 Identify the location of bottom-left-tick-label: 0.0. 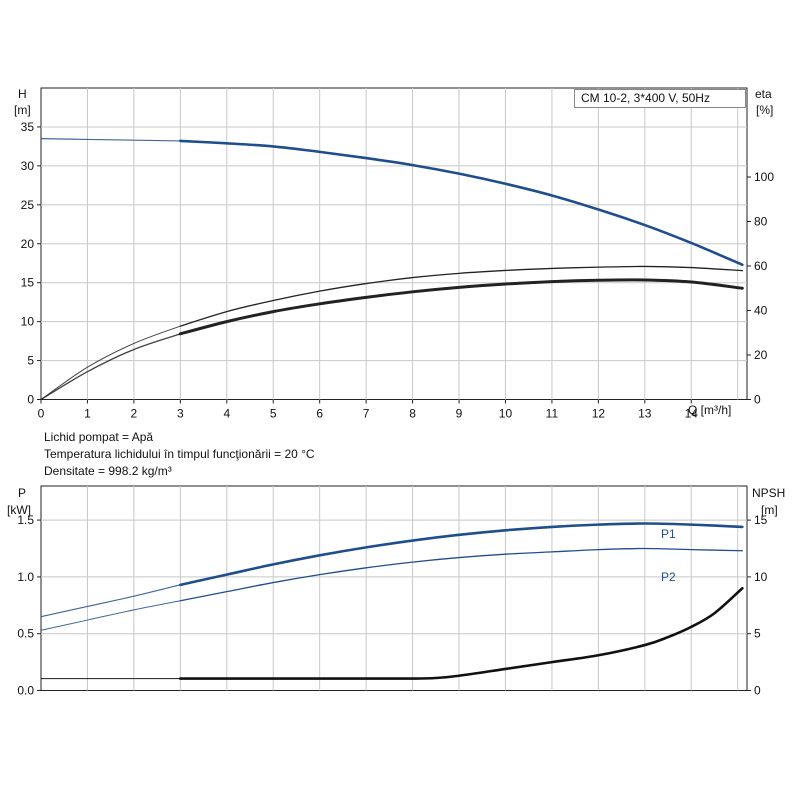
(25, 691).